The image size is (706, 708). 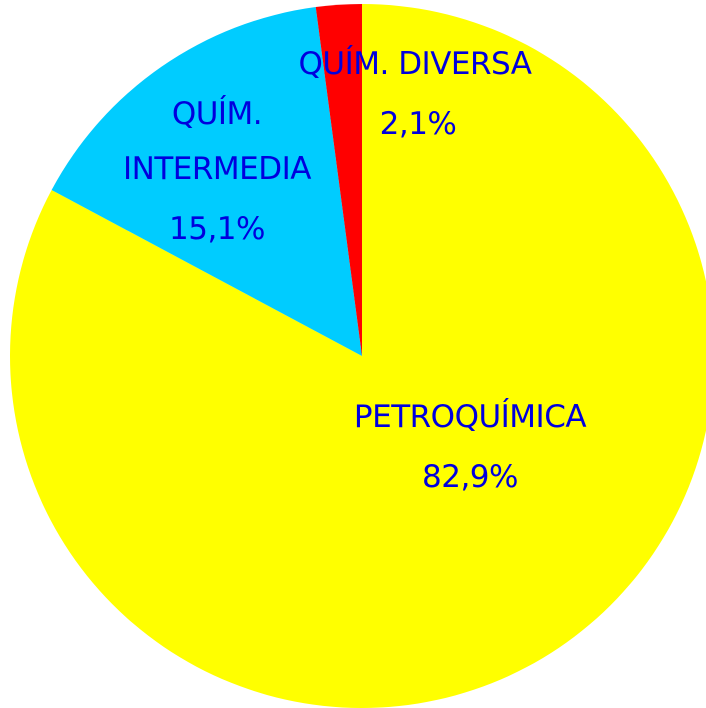 I want to click on pie-slice, so click(x=338, y=180).